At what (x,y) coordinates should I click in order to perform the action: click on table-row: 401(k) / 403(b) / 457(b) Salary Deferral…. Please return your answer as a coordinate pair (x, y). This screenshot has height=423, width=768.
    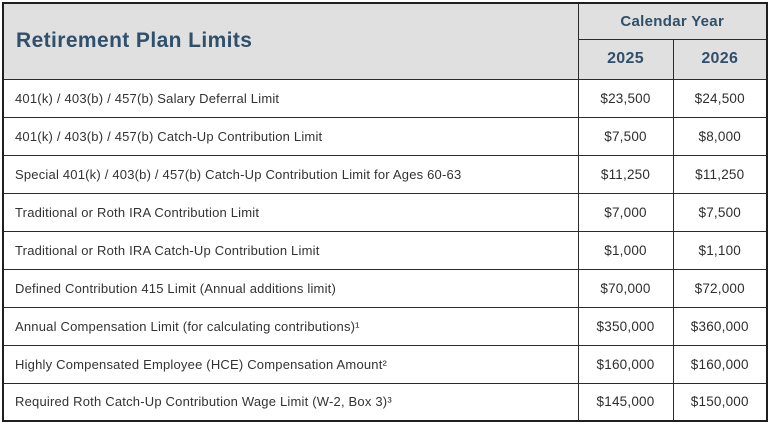
    Looking at the image, I should click on (385, 98).